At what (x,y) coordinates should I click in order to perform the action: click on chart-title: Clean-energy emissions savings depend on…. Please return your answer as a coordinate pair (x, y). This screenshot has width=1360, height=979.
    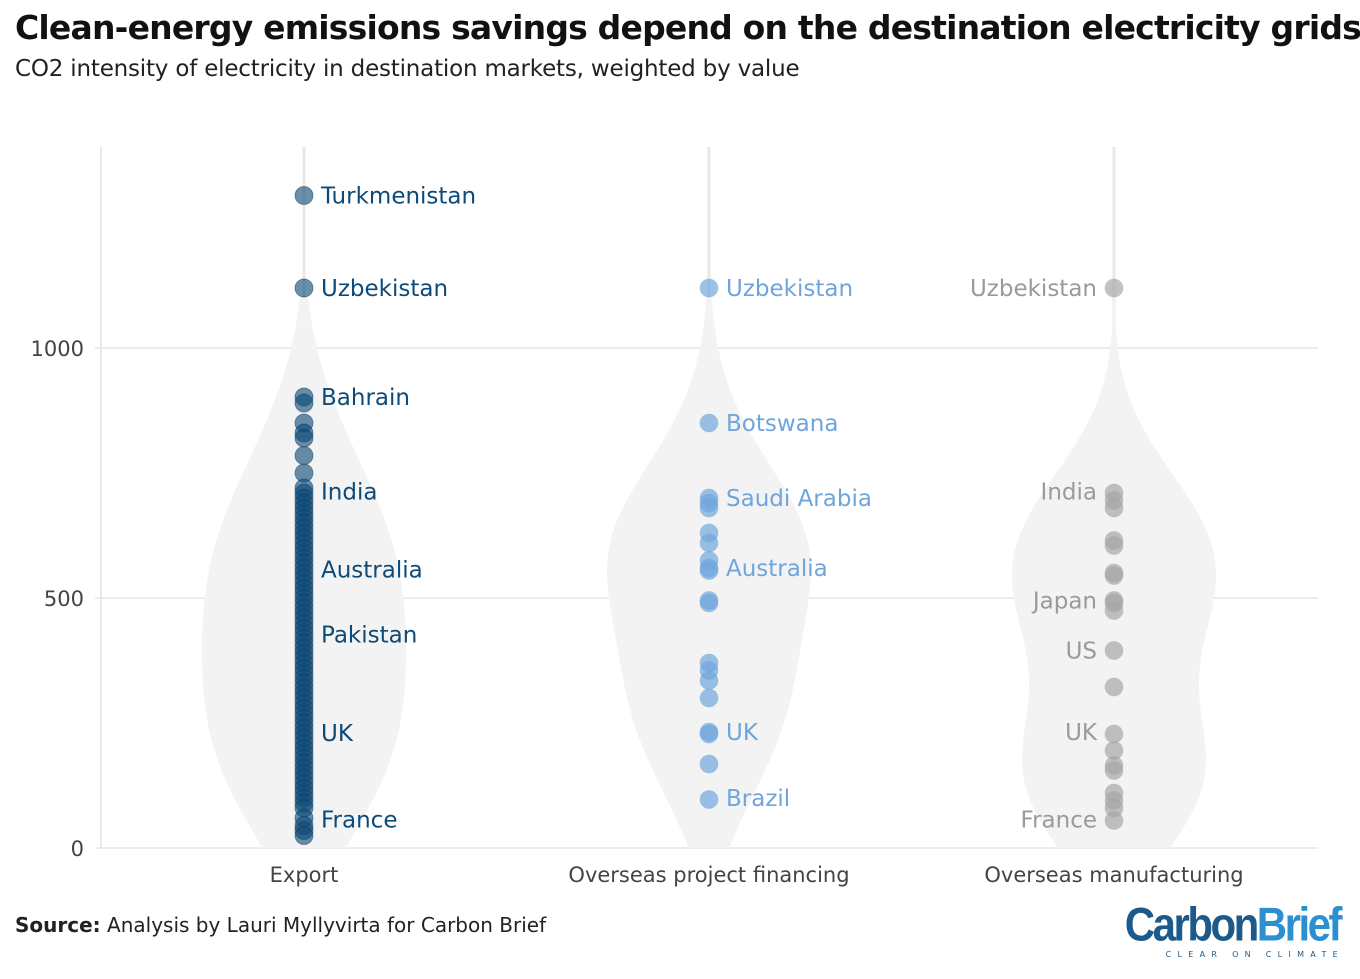
    Looking at the image, I should click on (687, 27).